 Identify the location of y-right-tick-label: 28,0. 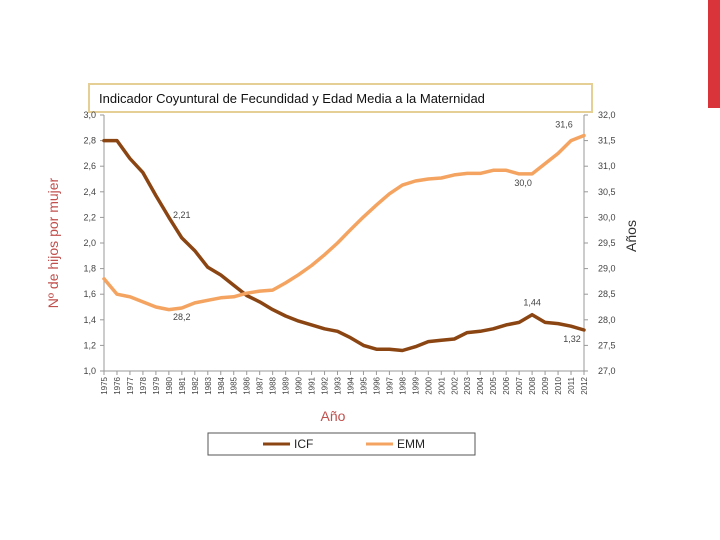
(607, 320).